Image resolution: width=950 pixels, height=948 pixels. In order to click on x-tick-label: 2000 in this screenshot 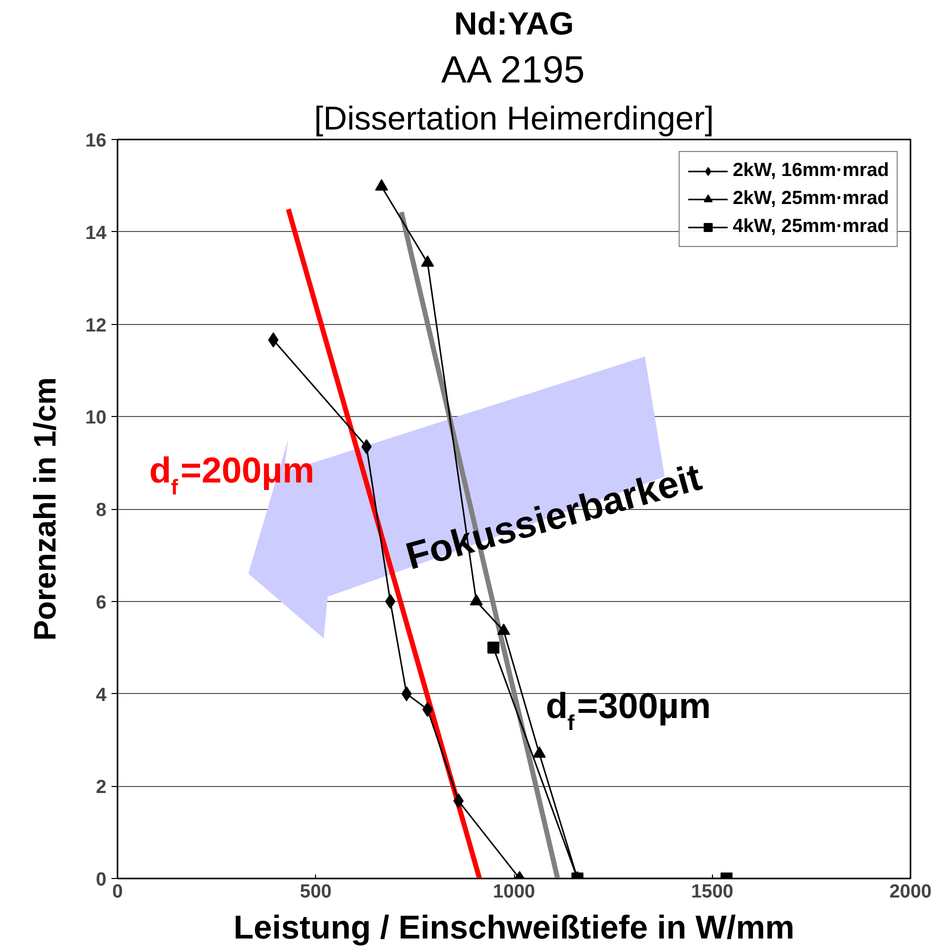, I will do `click(910, 892)`.